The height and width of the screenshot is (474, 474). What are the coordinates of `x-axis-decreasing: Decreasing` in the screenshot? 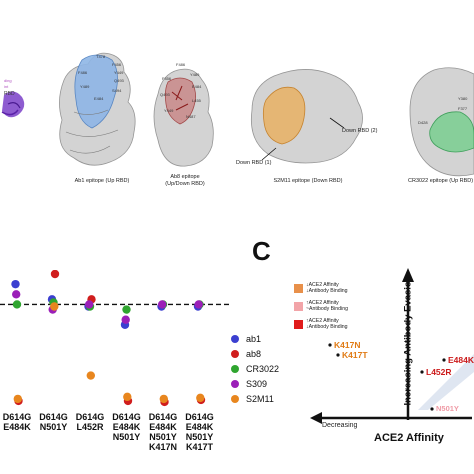 It's located at (340, 425).